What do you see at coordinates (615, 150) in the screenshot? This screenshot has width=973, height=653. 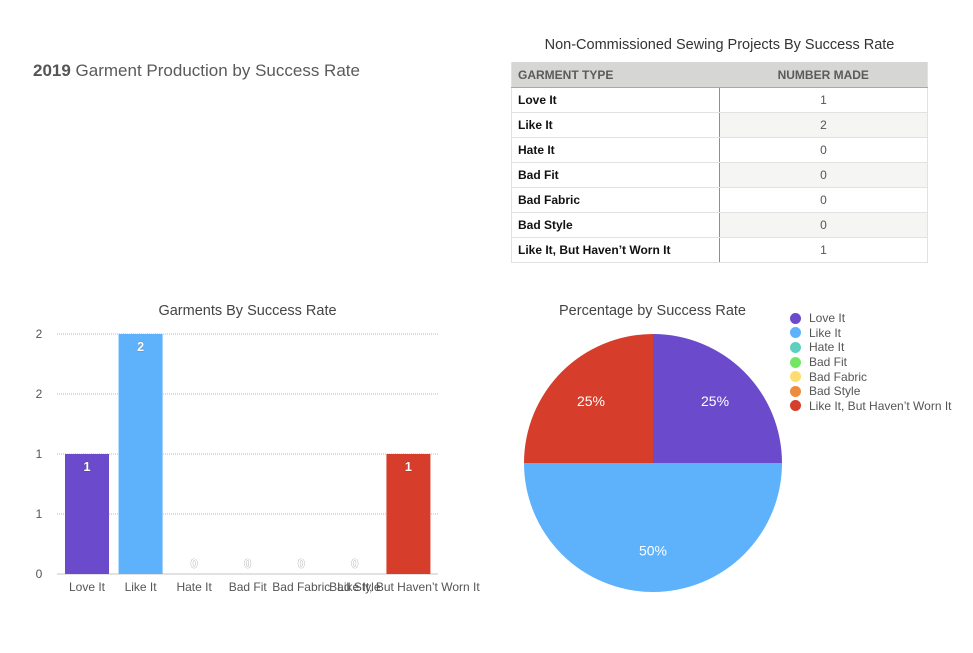 I see `cell-garment-type: Hate It` at bounding box center [615, 150].